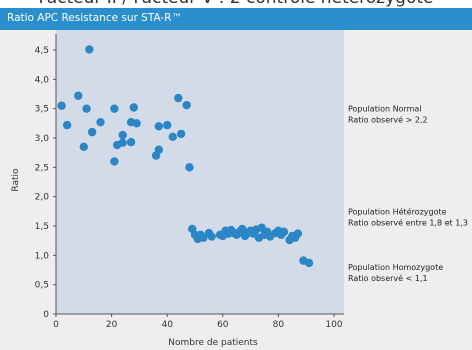  What do you see at coordinates (42, 286) in the screenshot?
I see `y-tick-label: 0,5` at bounding box center [42, 286].